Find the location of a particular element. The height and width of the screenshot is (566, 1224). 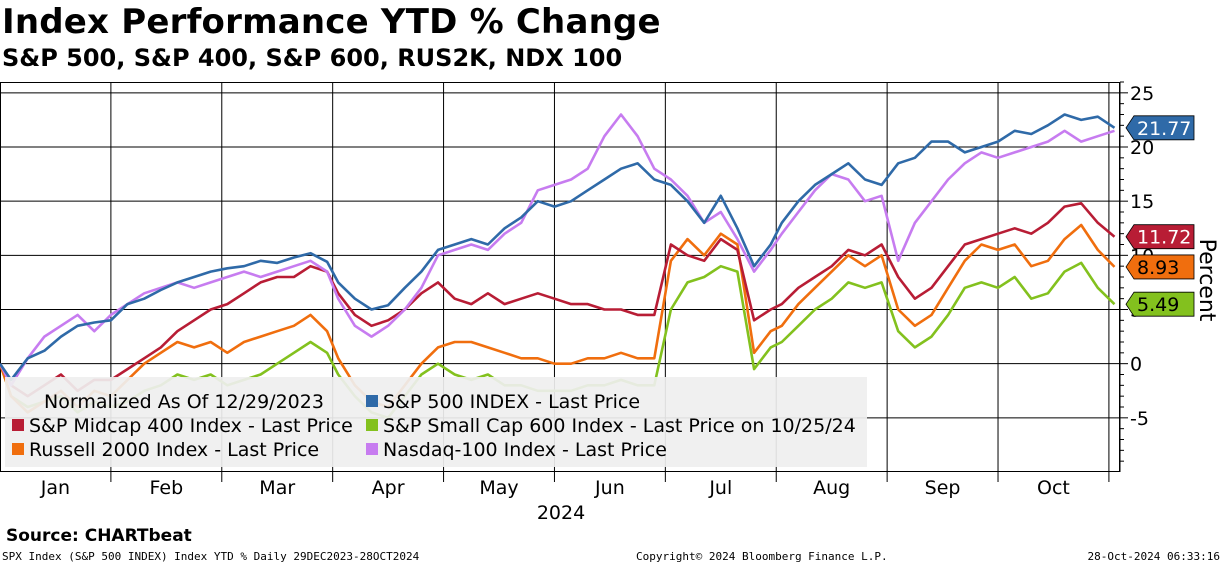

last-value-callout: 8.93 is located at coordinates (1160, 267).